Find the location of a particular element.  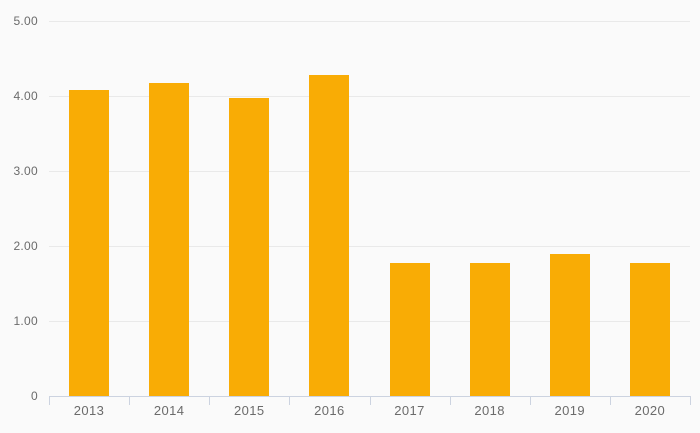

bar-2020 is located at coordinates (649, 329).